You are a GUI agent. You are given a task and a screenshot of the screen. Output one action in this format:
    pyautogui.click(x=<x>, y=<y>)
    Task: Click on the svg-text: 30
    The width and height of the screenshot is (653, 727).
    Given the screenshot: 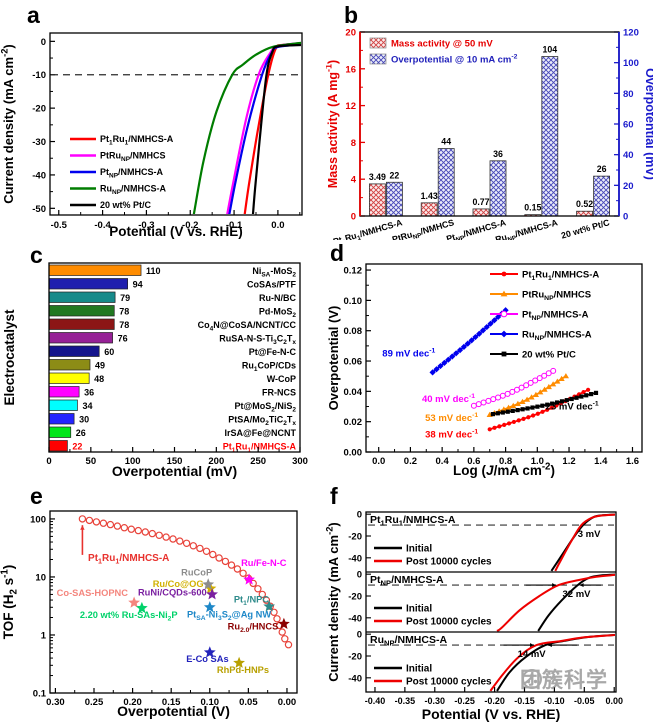 What is the action you would take?
    pyautogui.click(x=84, y=420)
    